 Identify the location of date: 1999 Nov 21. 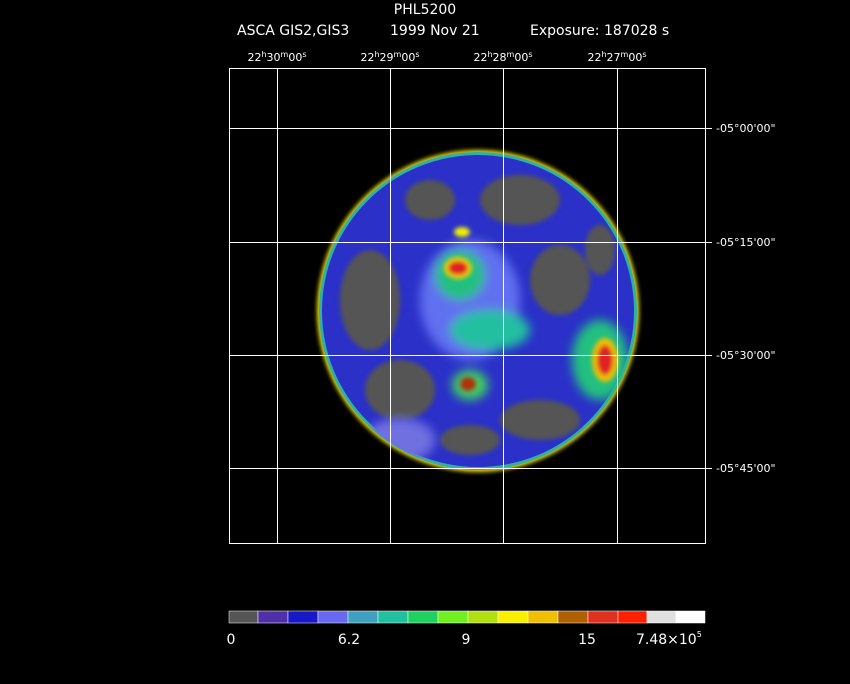
(435, 31).